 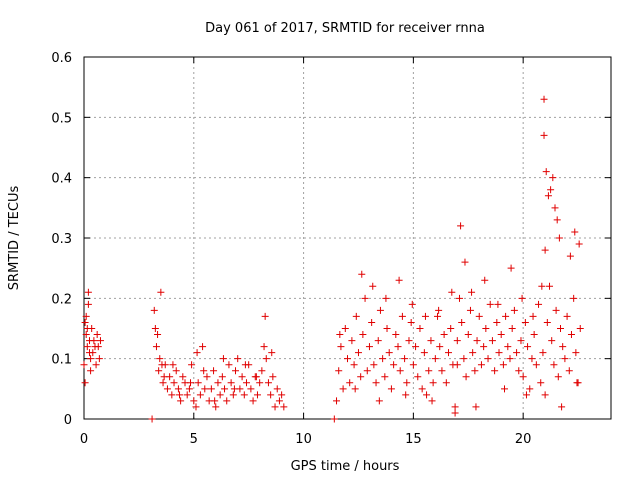 I want to click on y-tick-label: 0.4, so click(x=61, y=179).